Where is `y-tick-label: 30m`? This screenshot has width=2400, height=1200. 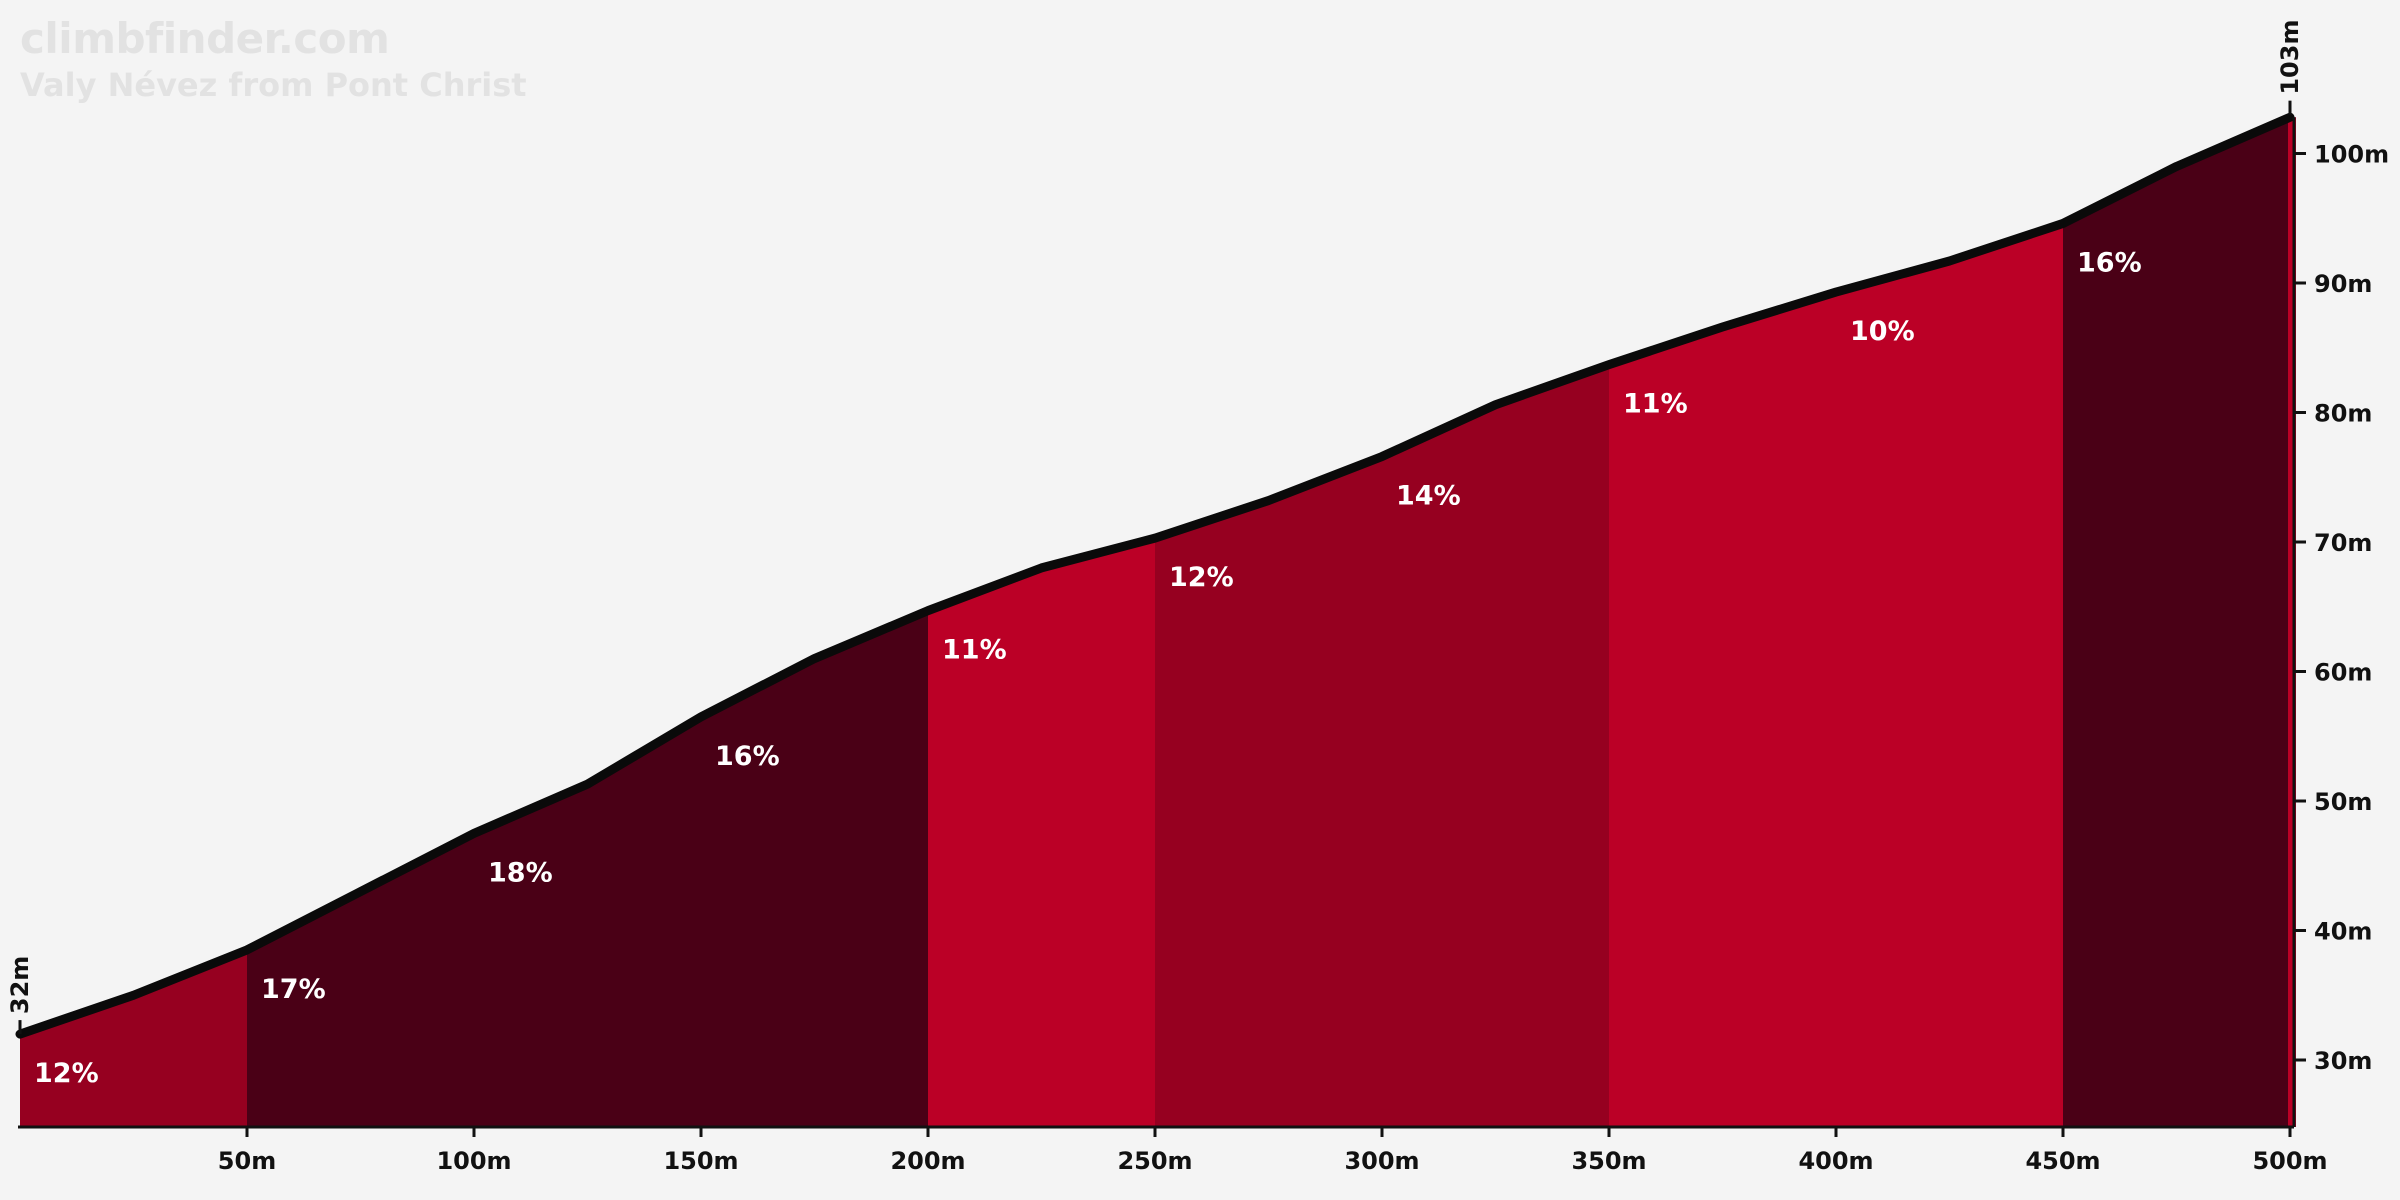 y-tick-label: 30m is located at coordinates (2343, 1061).